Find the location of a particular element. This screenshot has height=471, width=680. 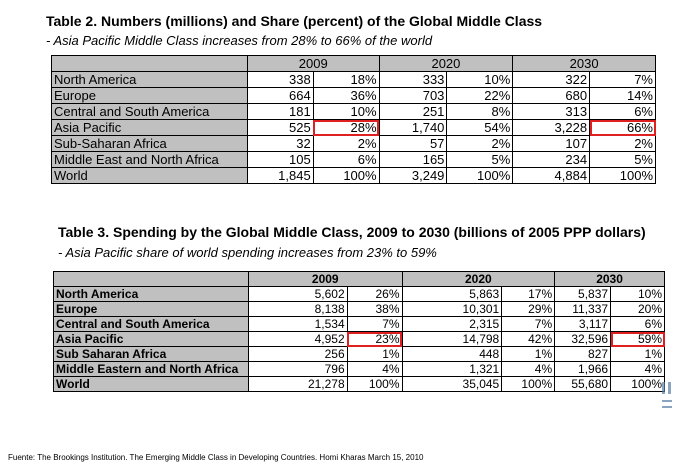

cell: 26% is located at coordinates (374, 294).